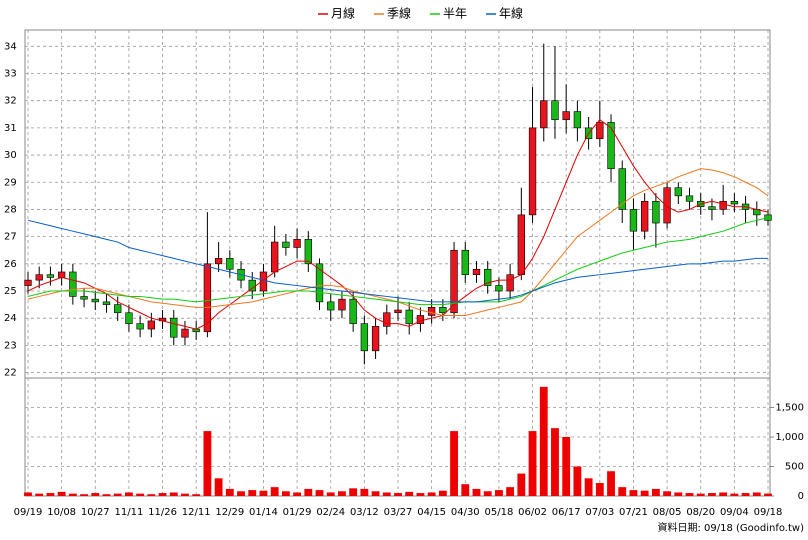  Describe the element at coordinates (297, 512) in the screenshot. I see `x-tick-label: 01/29` at that location.